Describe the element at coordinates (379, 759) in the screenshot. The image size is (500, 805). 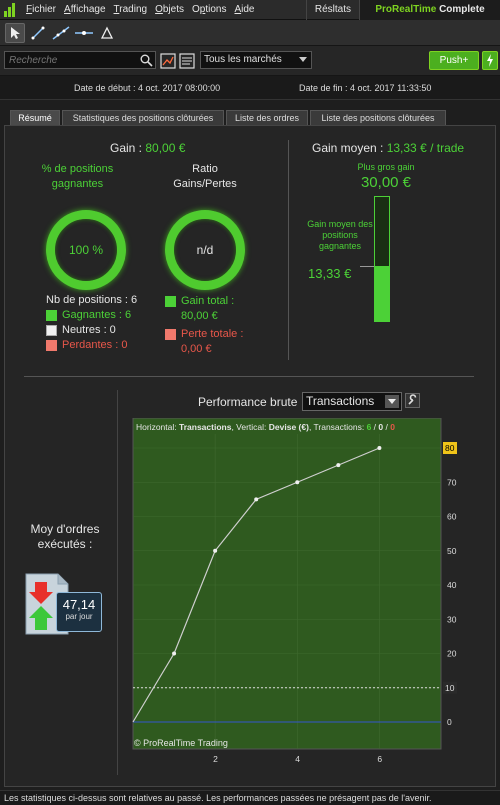
I see `x-tick-label: 6` at that location.